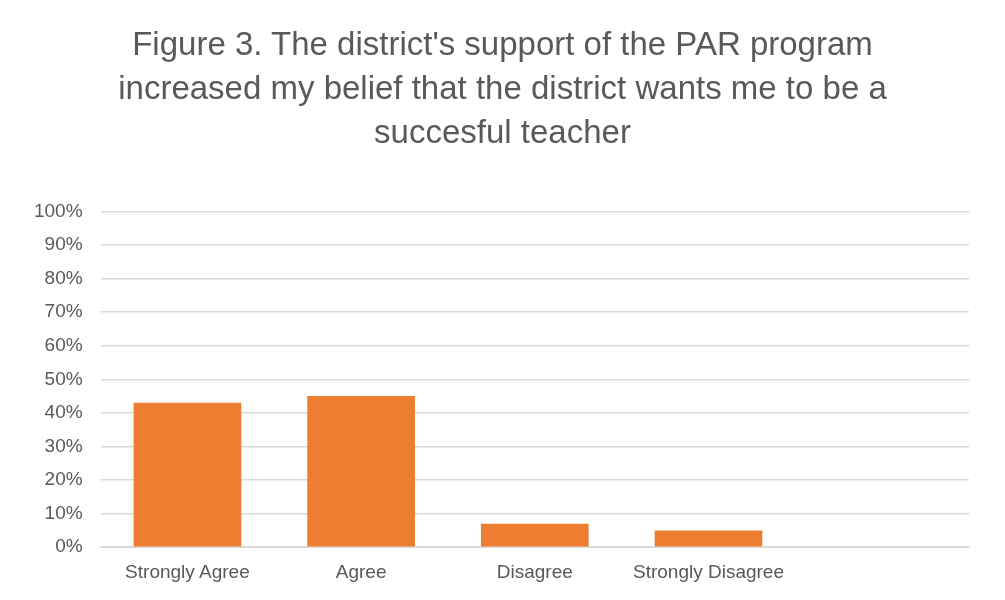  What do you see at coordinates (63, 445) in the screenshot?
I see `y-tick-label: 30%` at bounding box center [63, 445].